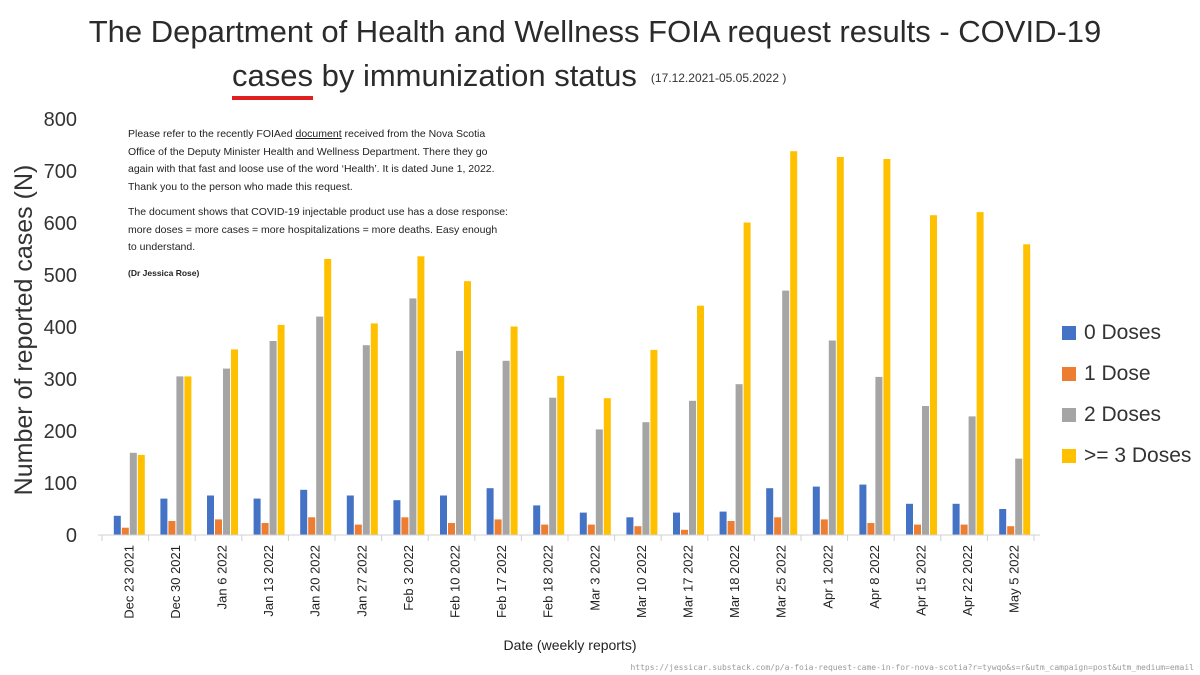 Image resolution: width=1200 pixels, height=675 pixels. What do you see at coordinates (60, 120) in the screenshot?
I see `y-tick-label: 800` at bounding box center [60, 120].